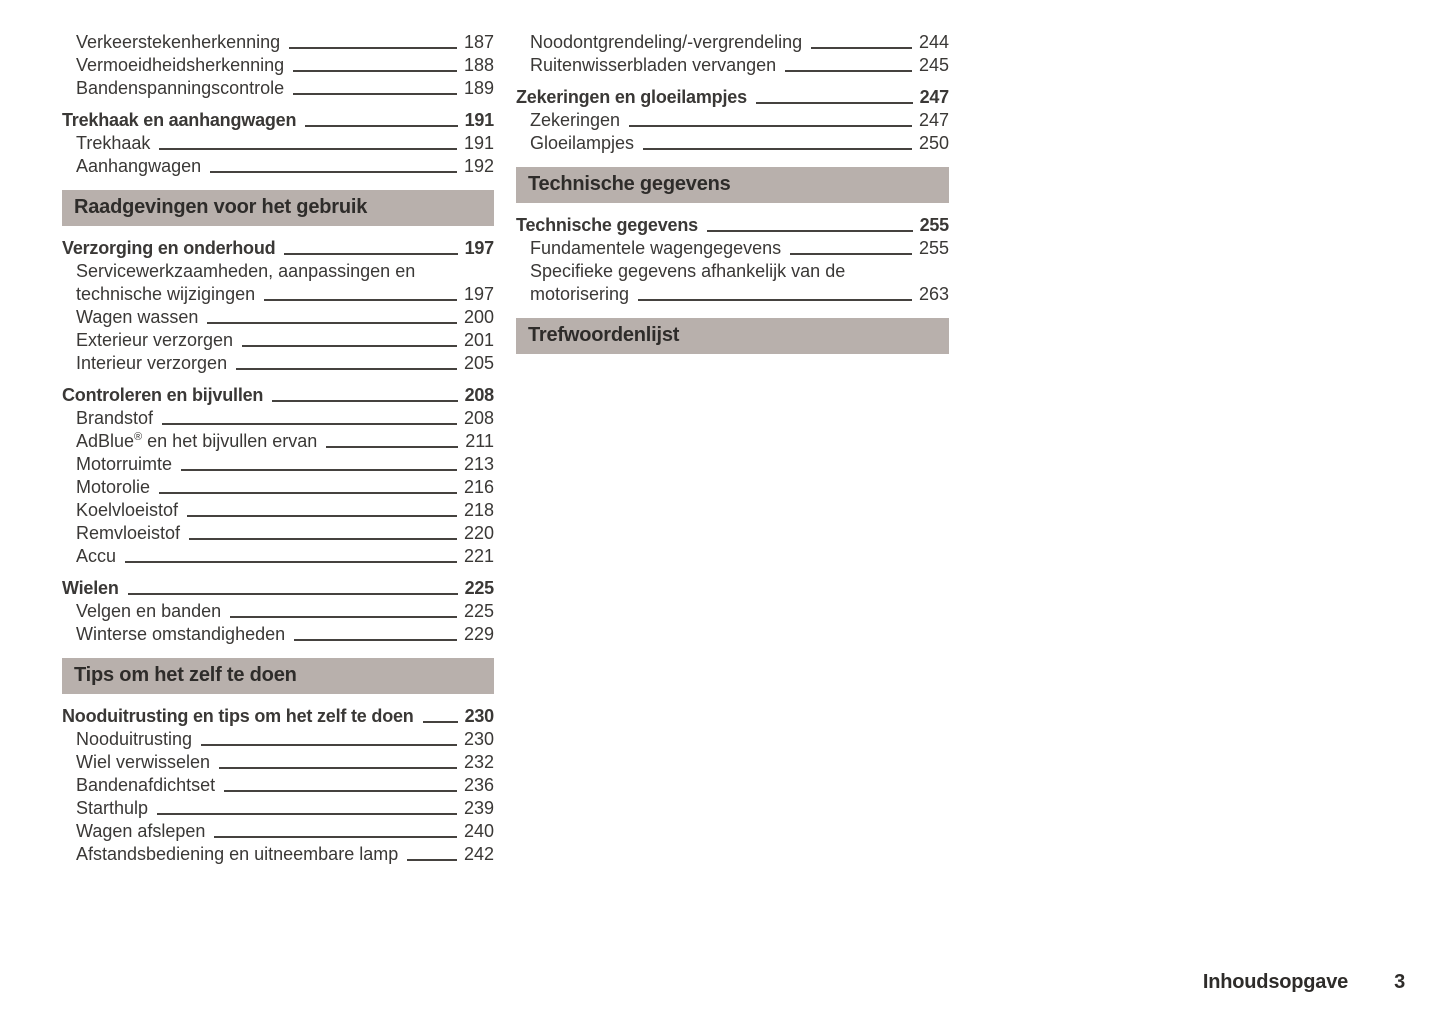 The height and width of the screenshot is (1020, 1445). I want to click on toc-entry-label: Zekeringen, so click(575, 120).